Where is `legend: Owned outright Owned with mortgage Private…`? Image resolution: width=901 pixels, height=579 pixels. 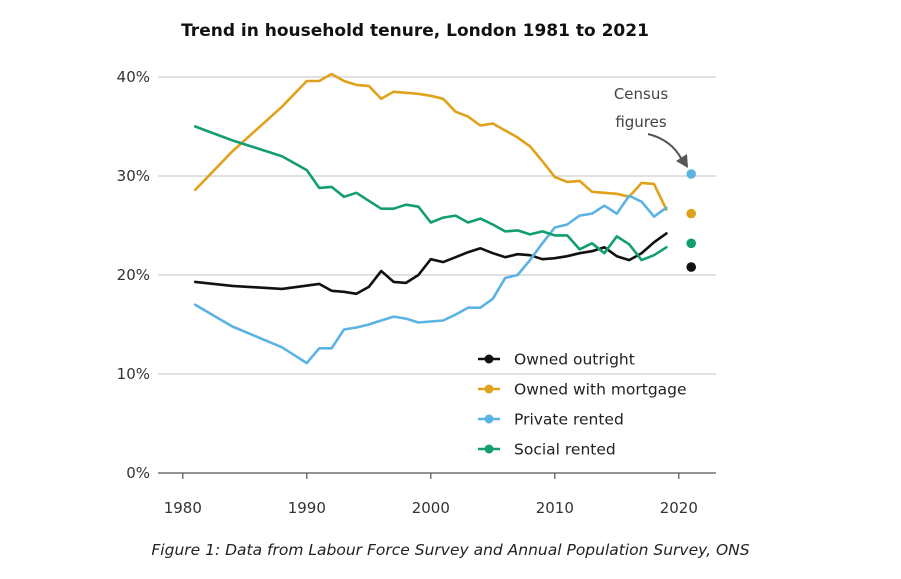
legend: Owned outright Owned with mortgage Private… is located at coordinates (582, 405).